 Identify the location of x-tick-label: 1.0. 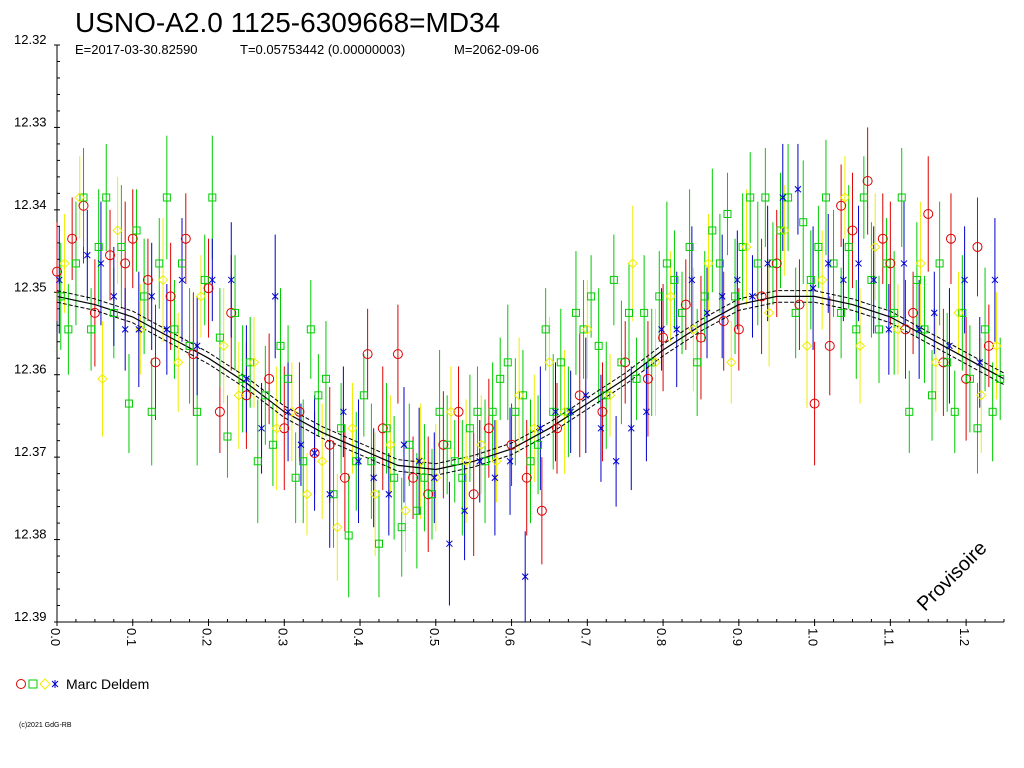
(813, 637).